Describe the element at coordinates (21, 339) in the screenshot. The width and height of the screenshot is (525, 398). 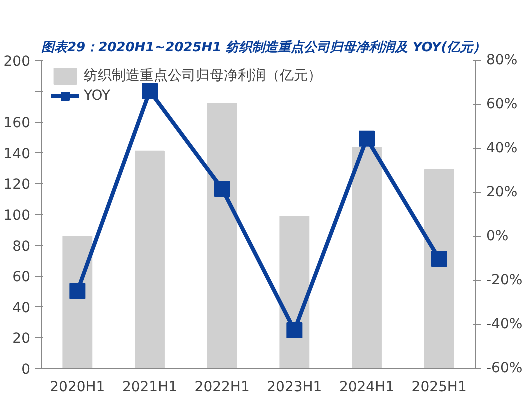
I see `y-tick-label: 20` at that location.